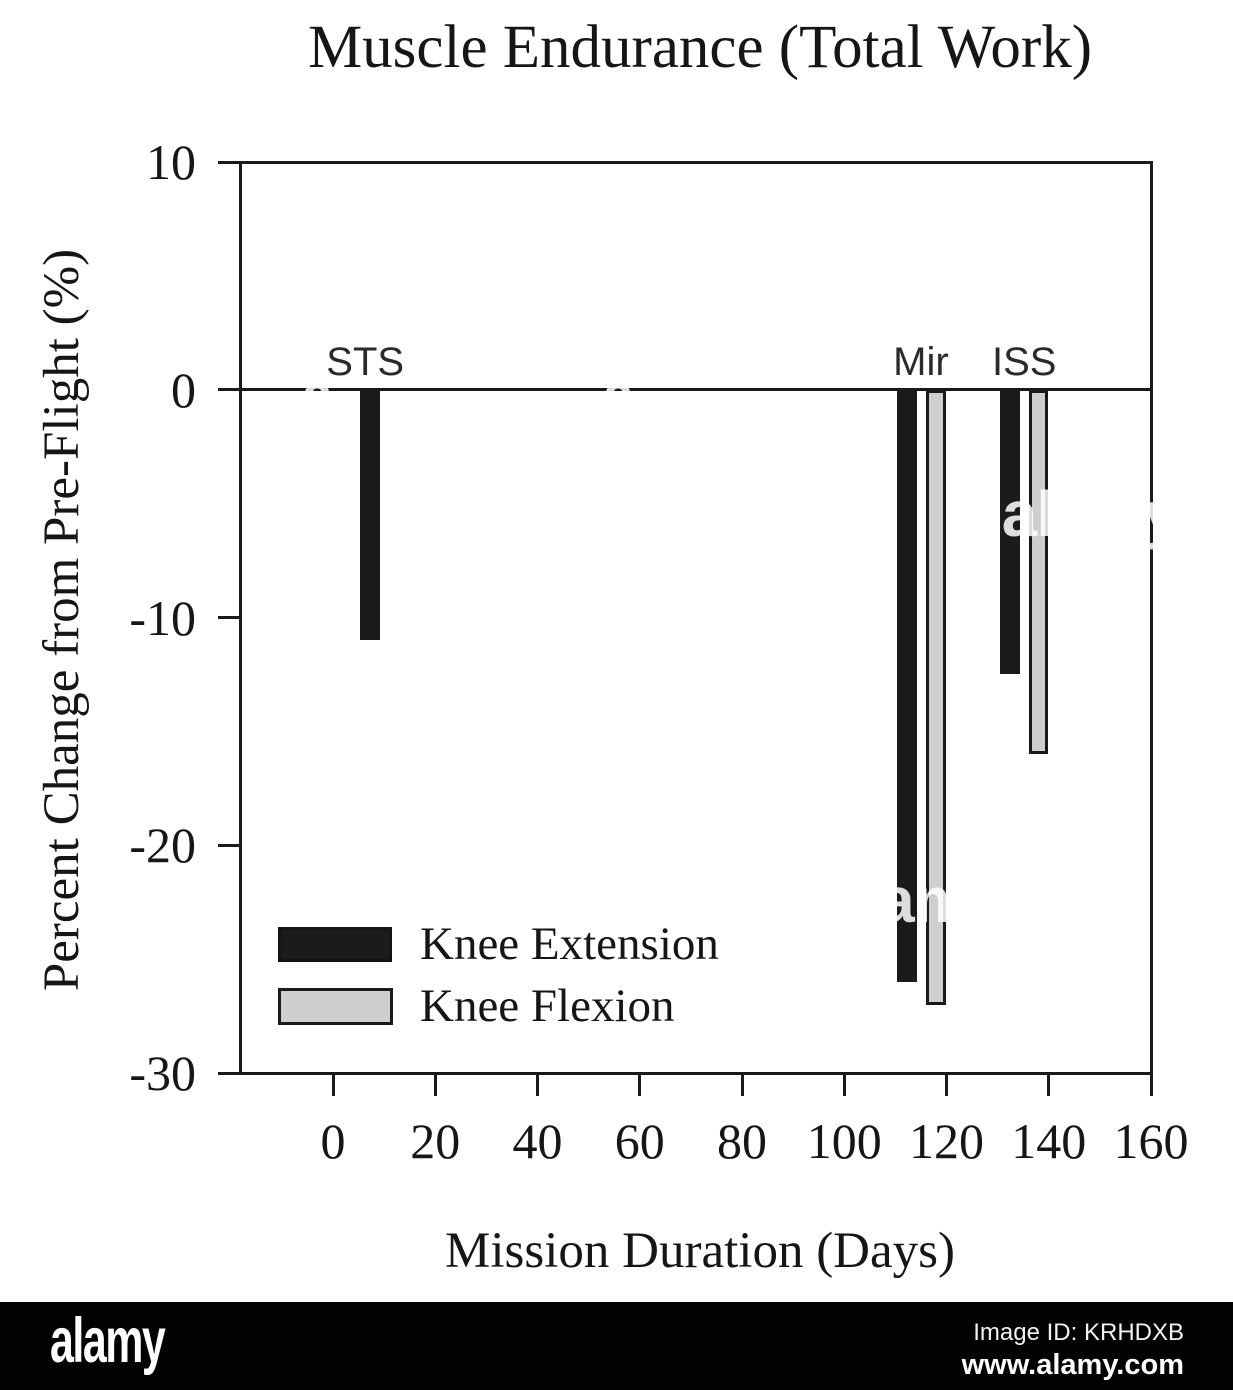  I want to click on y-tick-label: 0, so click(183, 389).